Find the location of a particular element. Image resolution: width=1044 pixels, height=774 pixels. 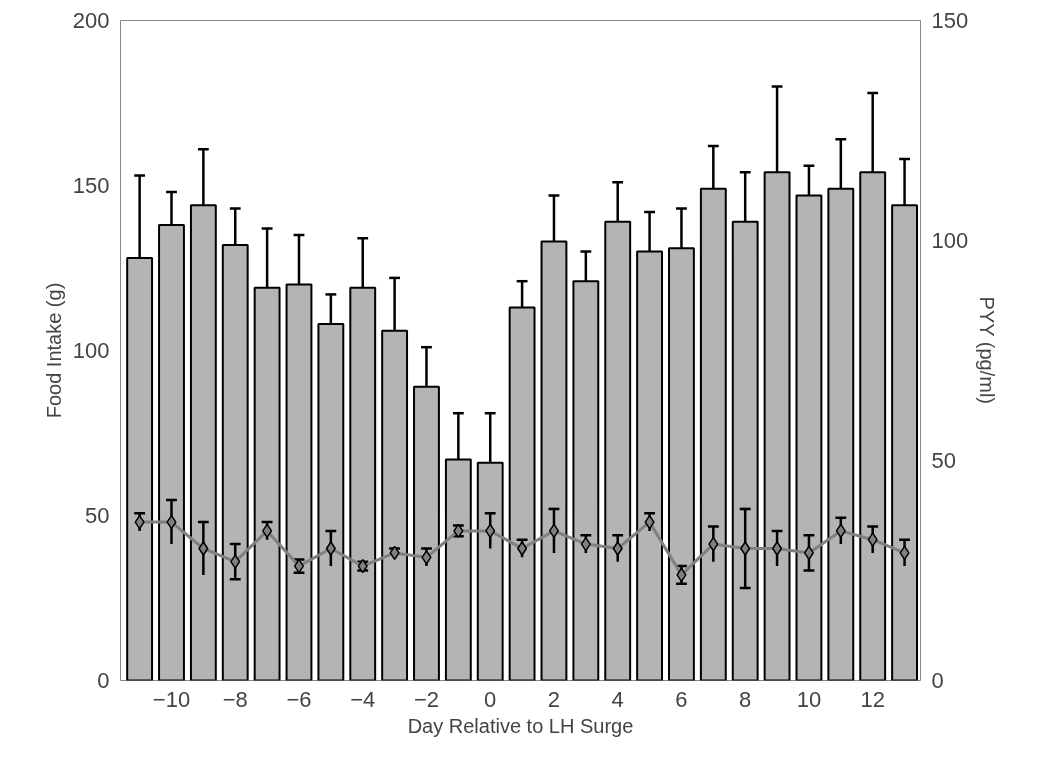

x-tick-label: 8 is located at coordinates (745, 699).